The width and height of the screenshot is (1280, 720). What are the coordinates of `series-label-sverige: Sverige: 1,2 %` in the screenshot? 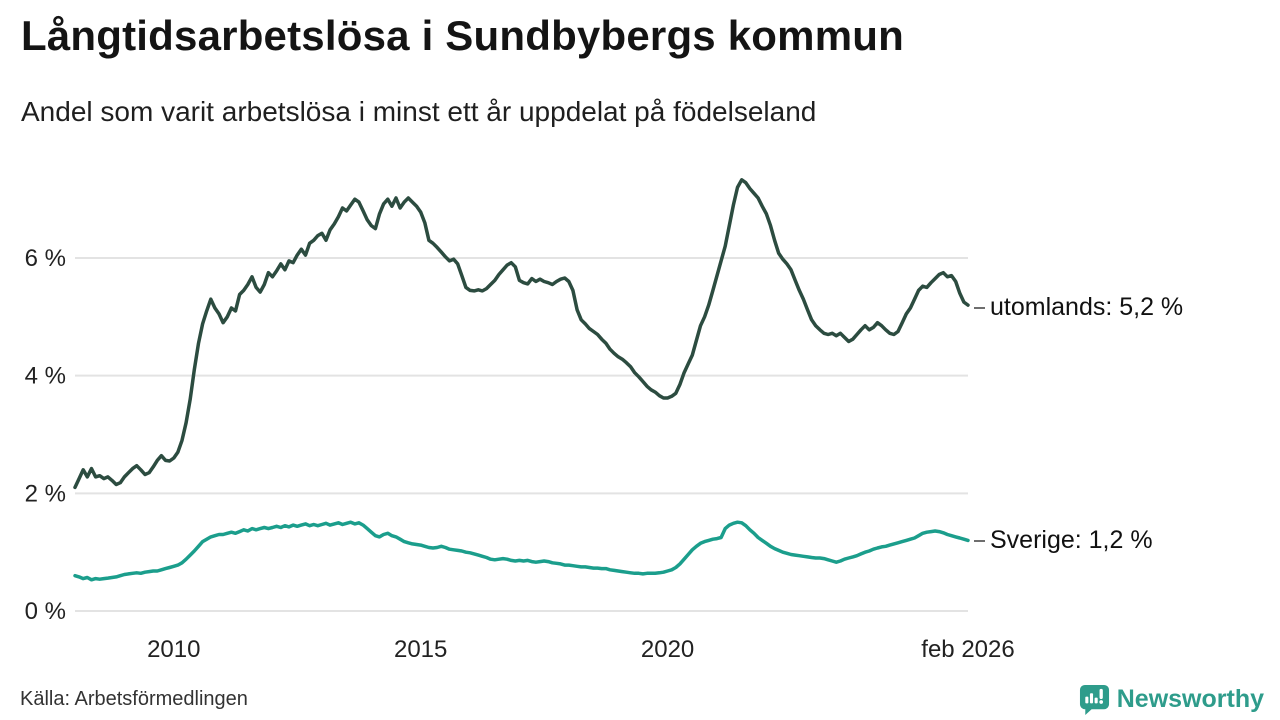 It's located at (1063, 540).